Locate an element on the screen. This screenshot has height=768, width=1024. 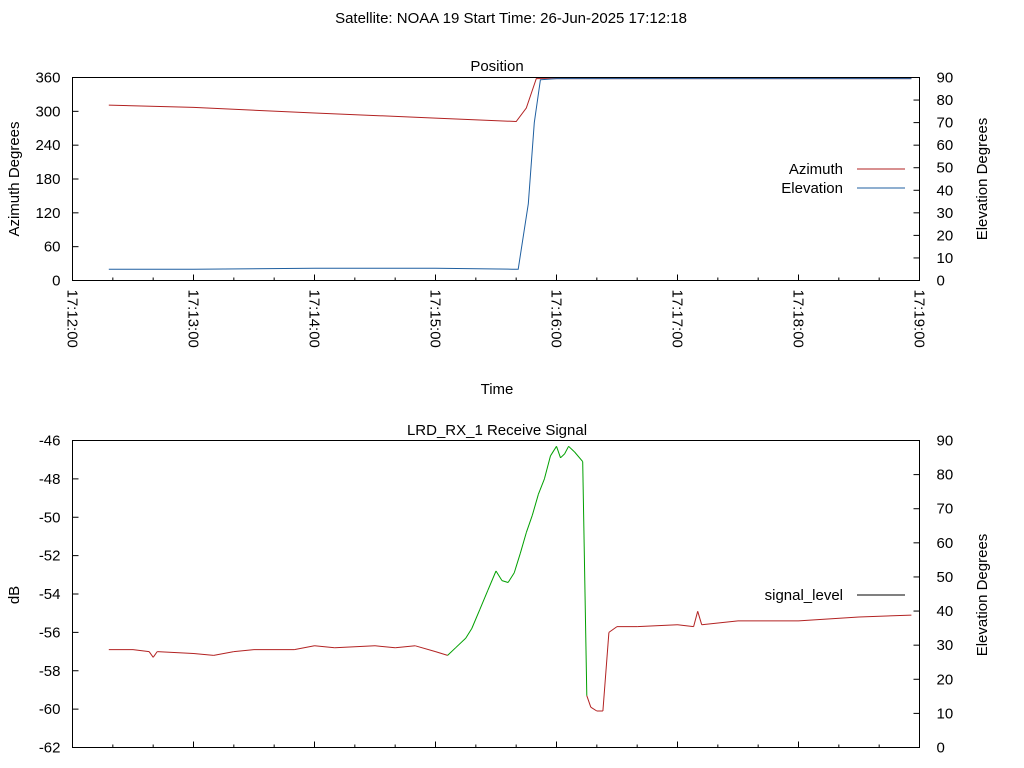
x-tick-label: 17:18:00 is located at coordinates (798, 319).